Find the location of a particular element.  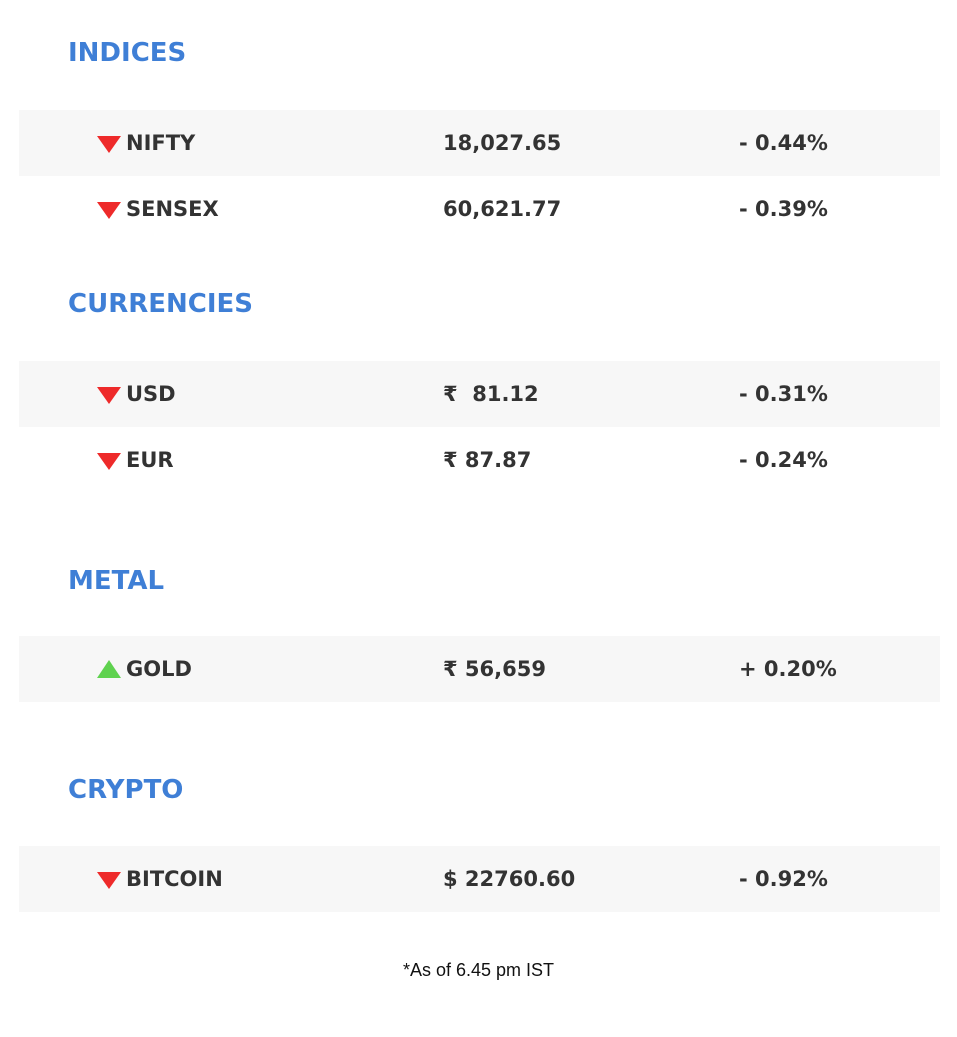

instrument-name: BITCOIN is located at coordinates (174, 879).